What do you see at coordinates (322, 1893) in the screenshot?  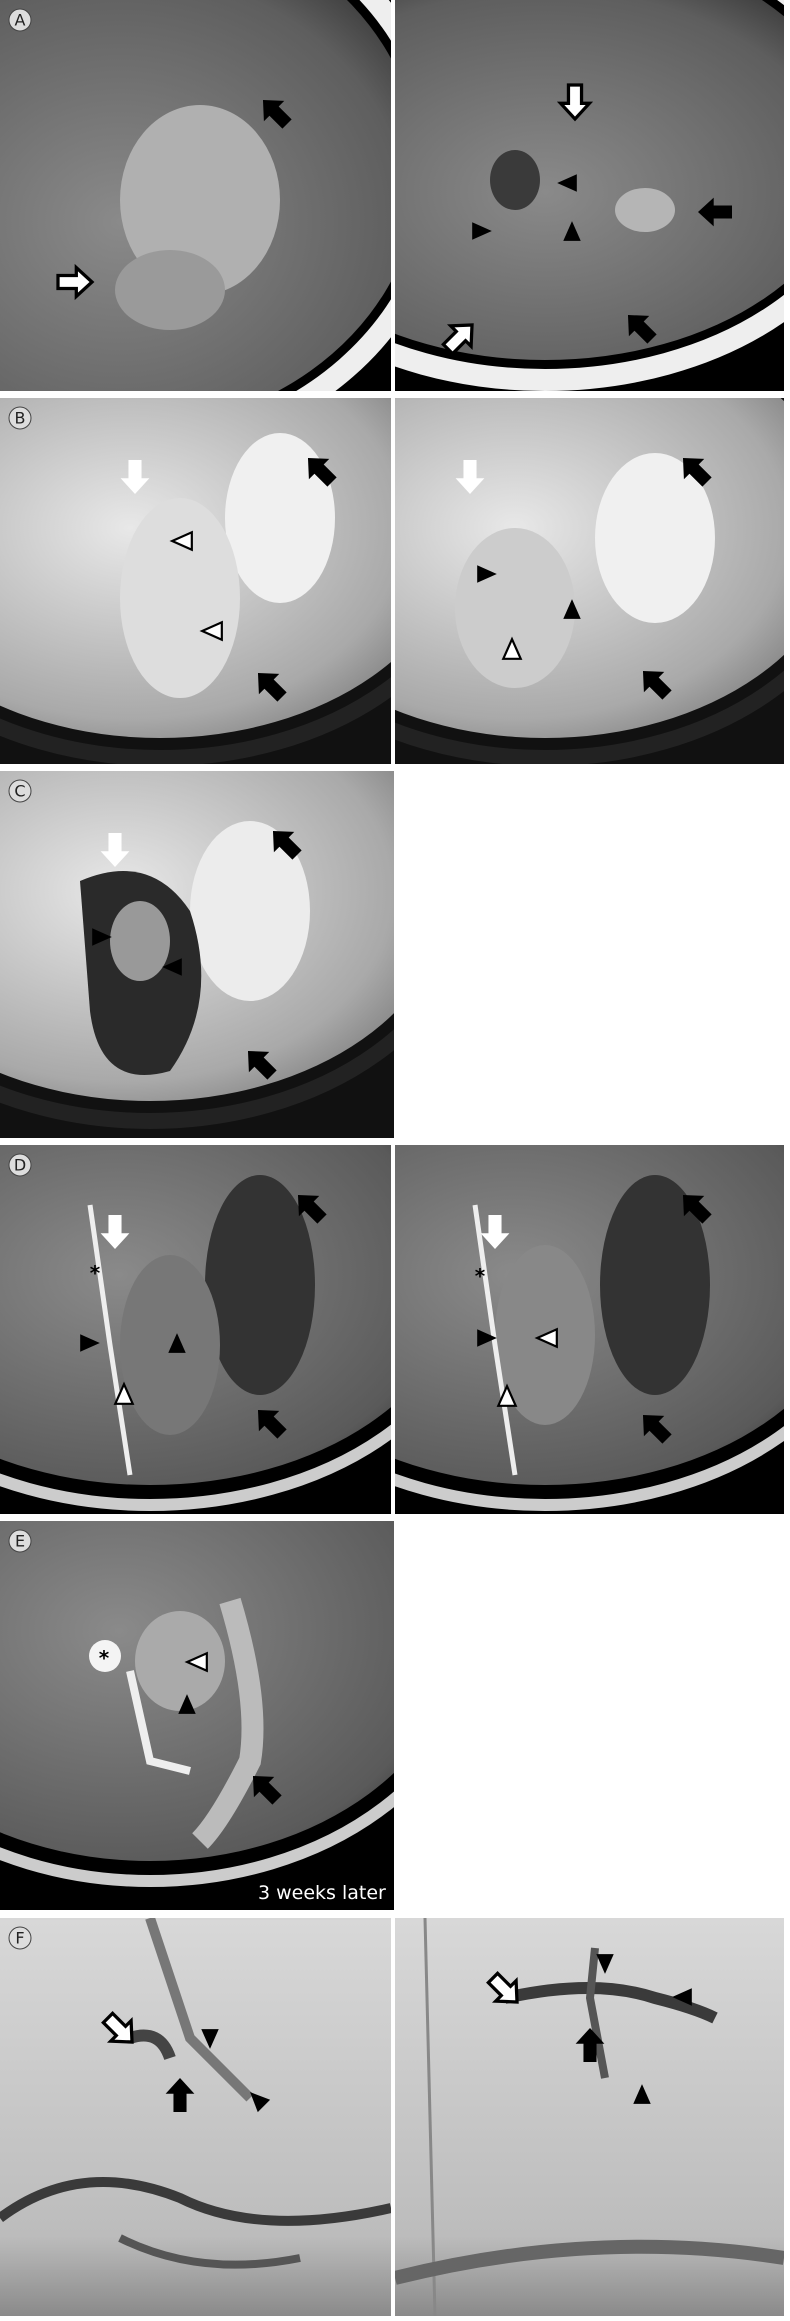 I see `caption: 3 weeks later` at bounding box center [322, 1893].